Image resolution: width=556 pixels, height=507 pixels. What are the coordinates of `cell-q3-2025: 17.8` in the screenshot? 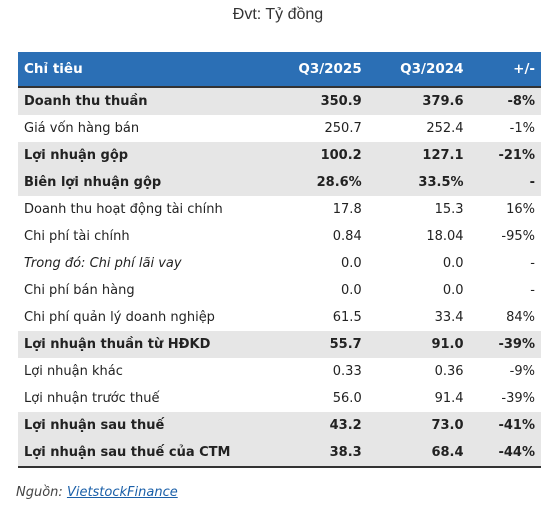 It's located at (347, 209).